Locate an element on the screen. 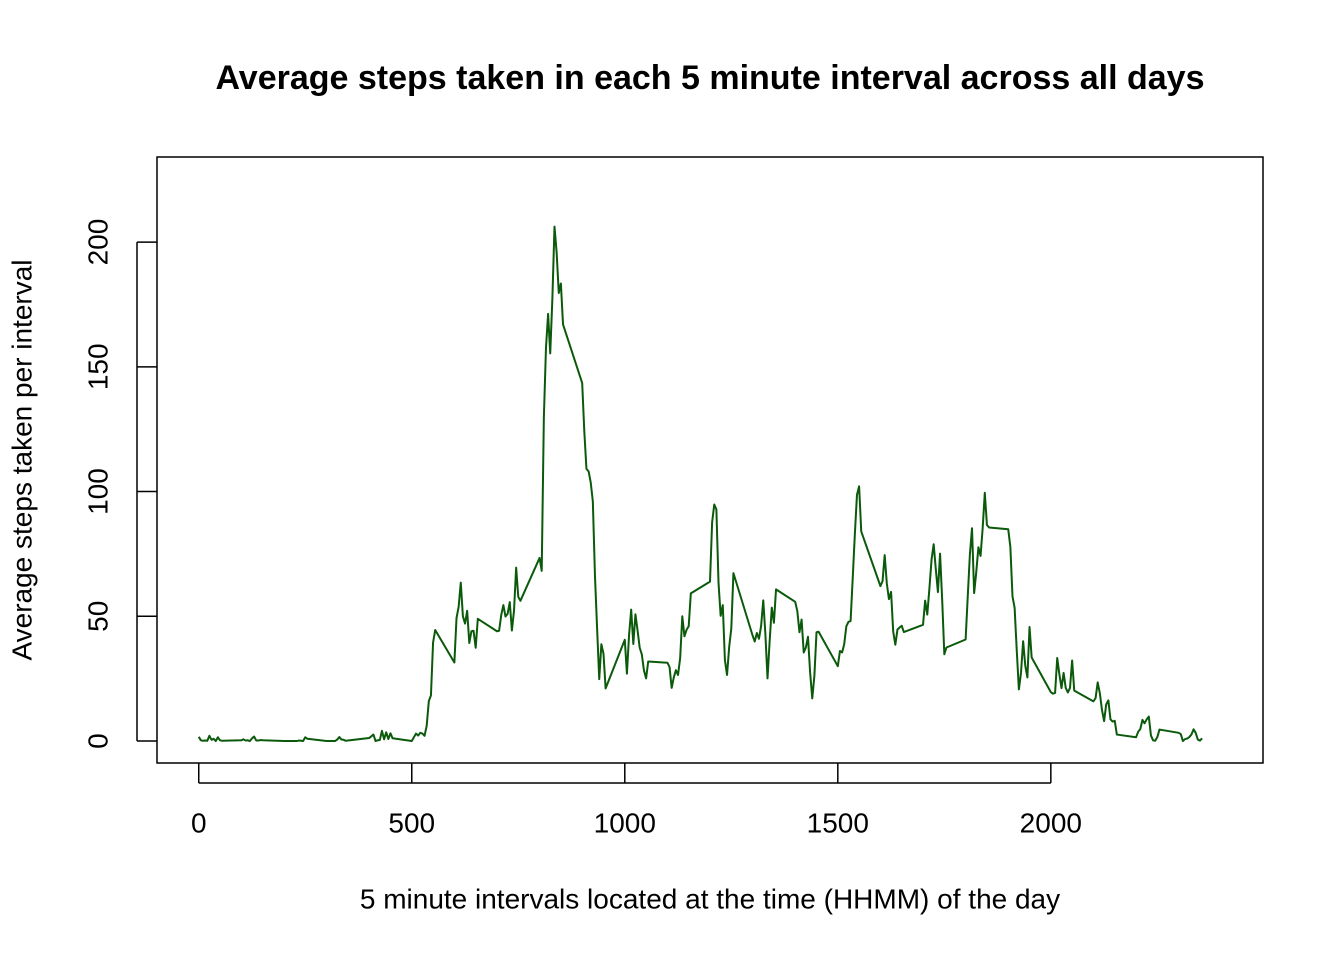 The image size is (1344, 960). y-tick-label: 50 is located at coordinates (97, 616).